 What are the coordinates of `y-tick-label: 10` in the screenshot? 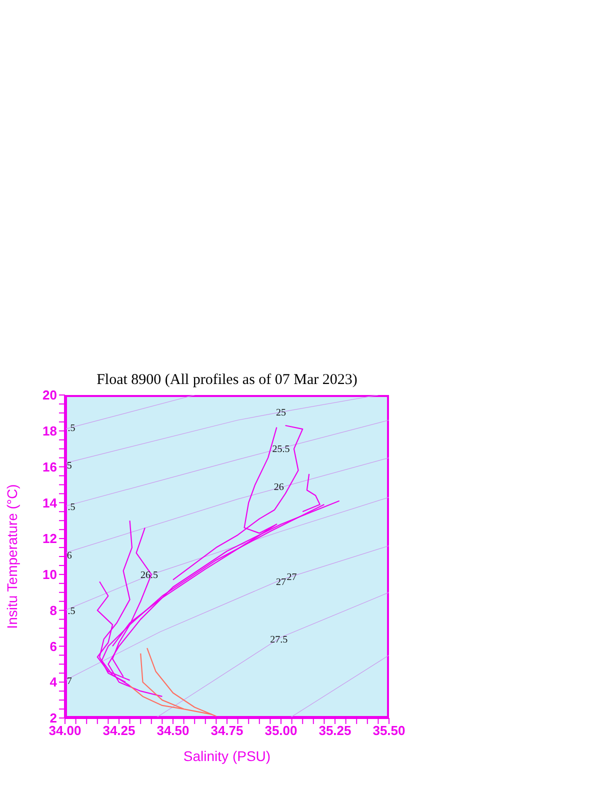 It's located at (49, 574).